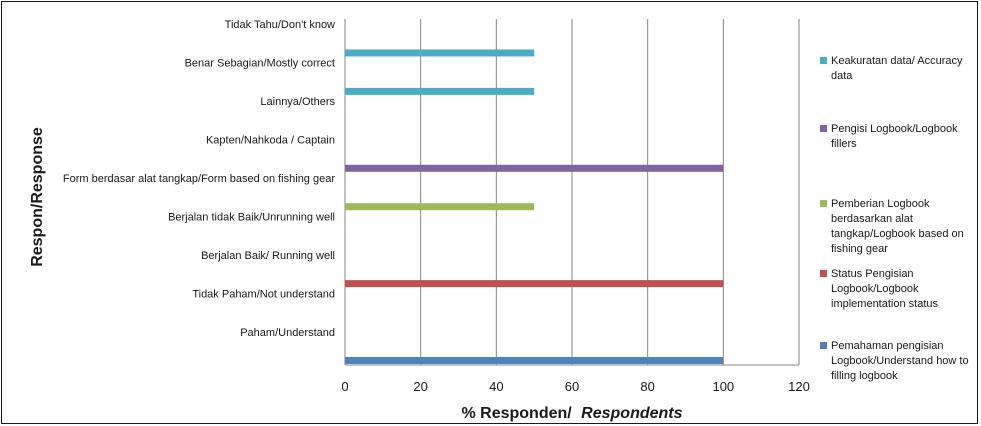 Image resolution: width=981 pixels, height=426 pixels. I want to click on y-axis-title: Respon/Response, so click(37, 197).